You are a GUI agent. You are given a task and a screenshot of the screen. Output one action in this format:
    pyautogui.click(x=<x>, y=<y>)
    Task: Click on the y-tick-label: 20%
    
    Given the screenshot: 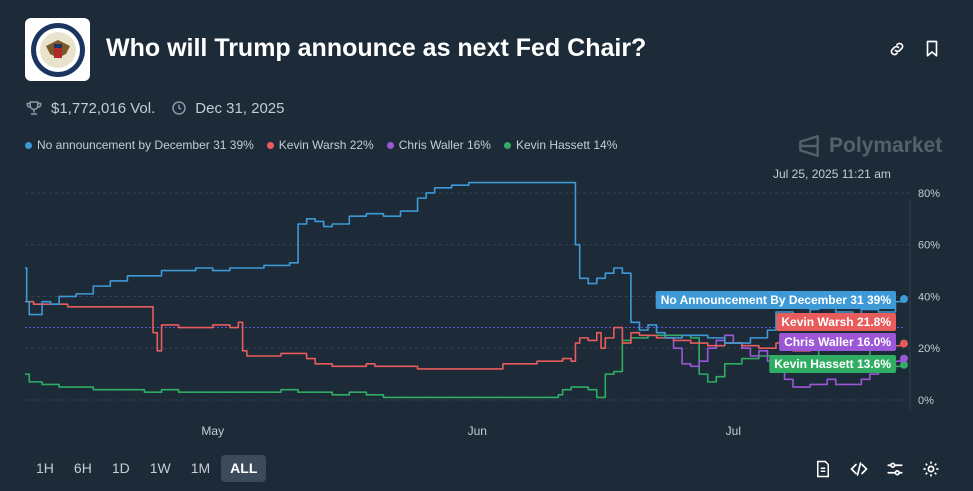 What is the action you would take?
    pyautogui.click(x=929, y=349)
    